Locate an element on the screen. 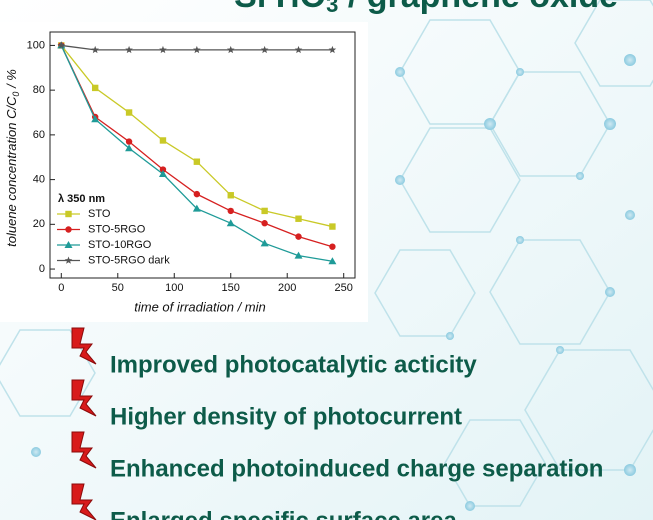 This screenshot has width=653, height=520. x-tick-label: 250 is located at coordinates (344, 288).